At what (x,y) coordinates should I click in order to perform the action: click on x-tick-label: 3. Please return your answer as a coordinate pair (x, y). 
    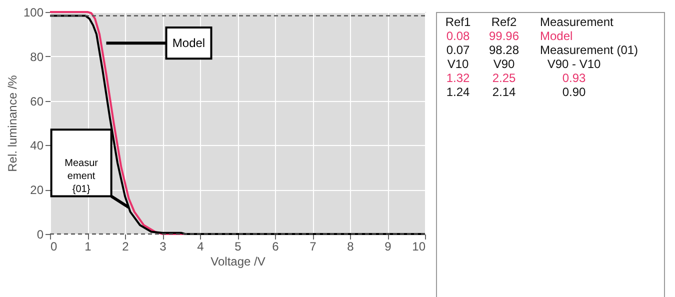
    Looking at the image, I should click on (163, 247).